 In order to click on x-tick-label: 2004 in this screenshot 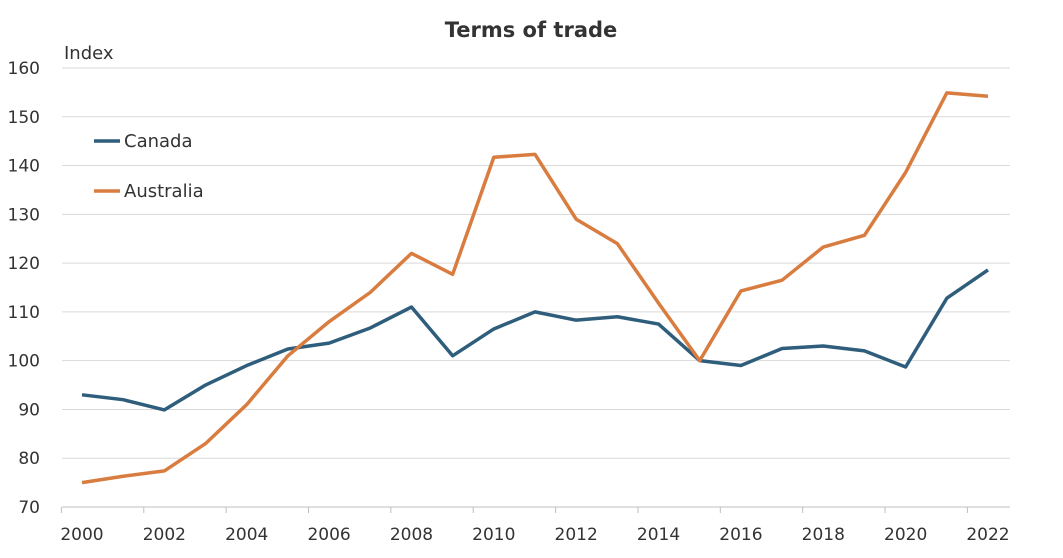, I will do `click(246, 535)`.